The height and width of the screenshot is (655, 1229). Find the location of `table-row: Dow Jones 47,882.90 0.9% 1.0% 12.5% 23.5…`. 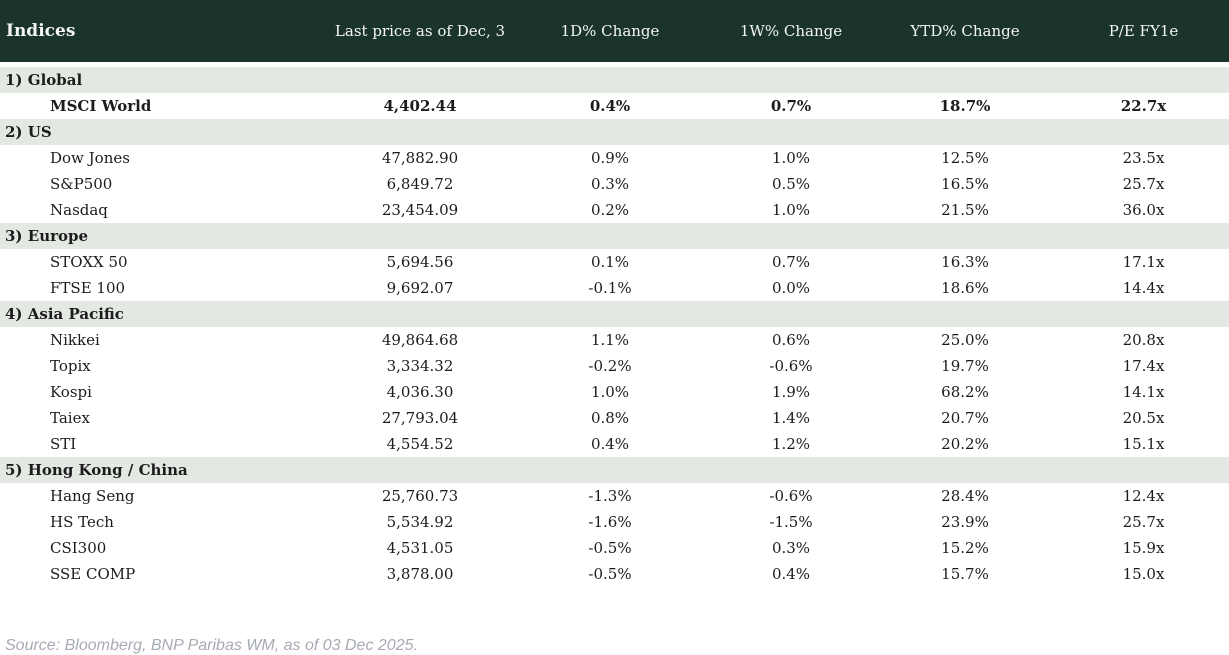

table-row: Dow Jones 47,882.90 0.9% 1.0% 12.5% 23.5… is located at coordinates (614, 158).